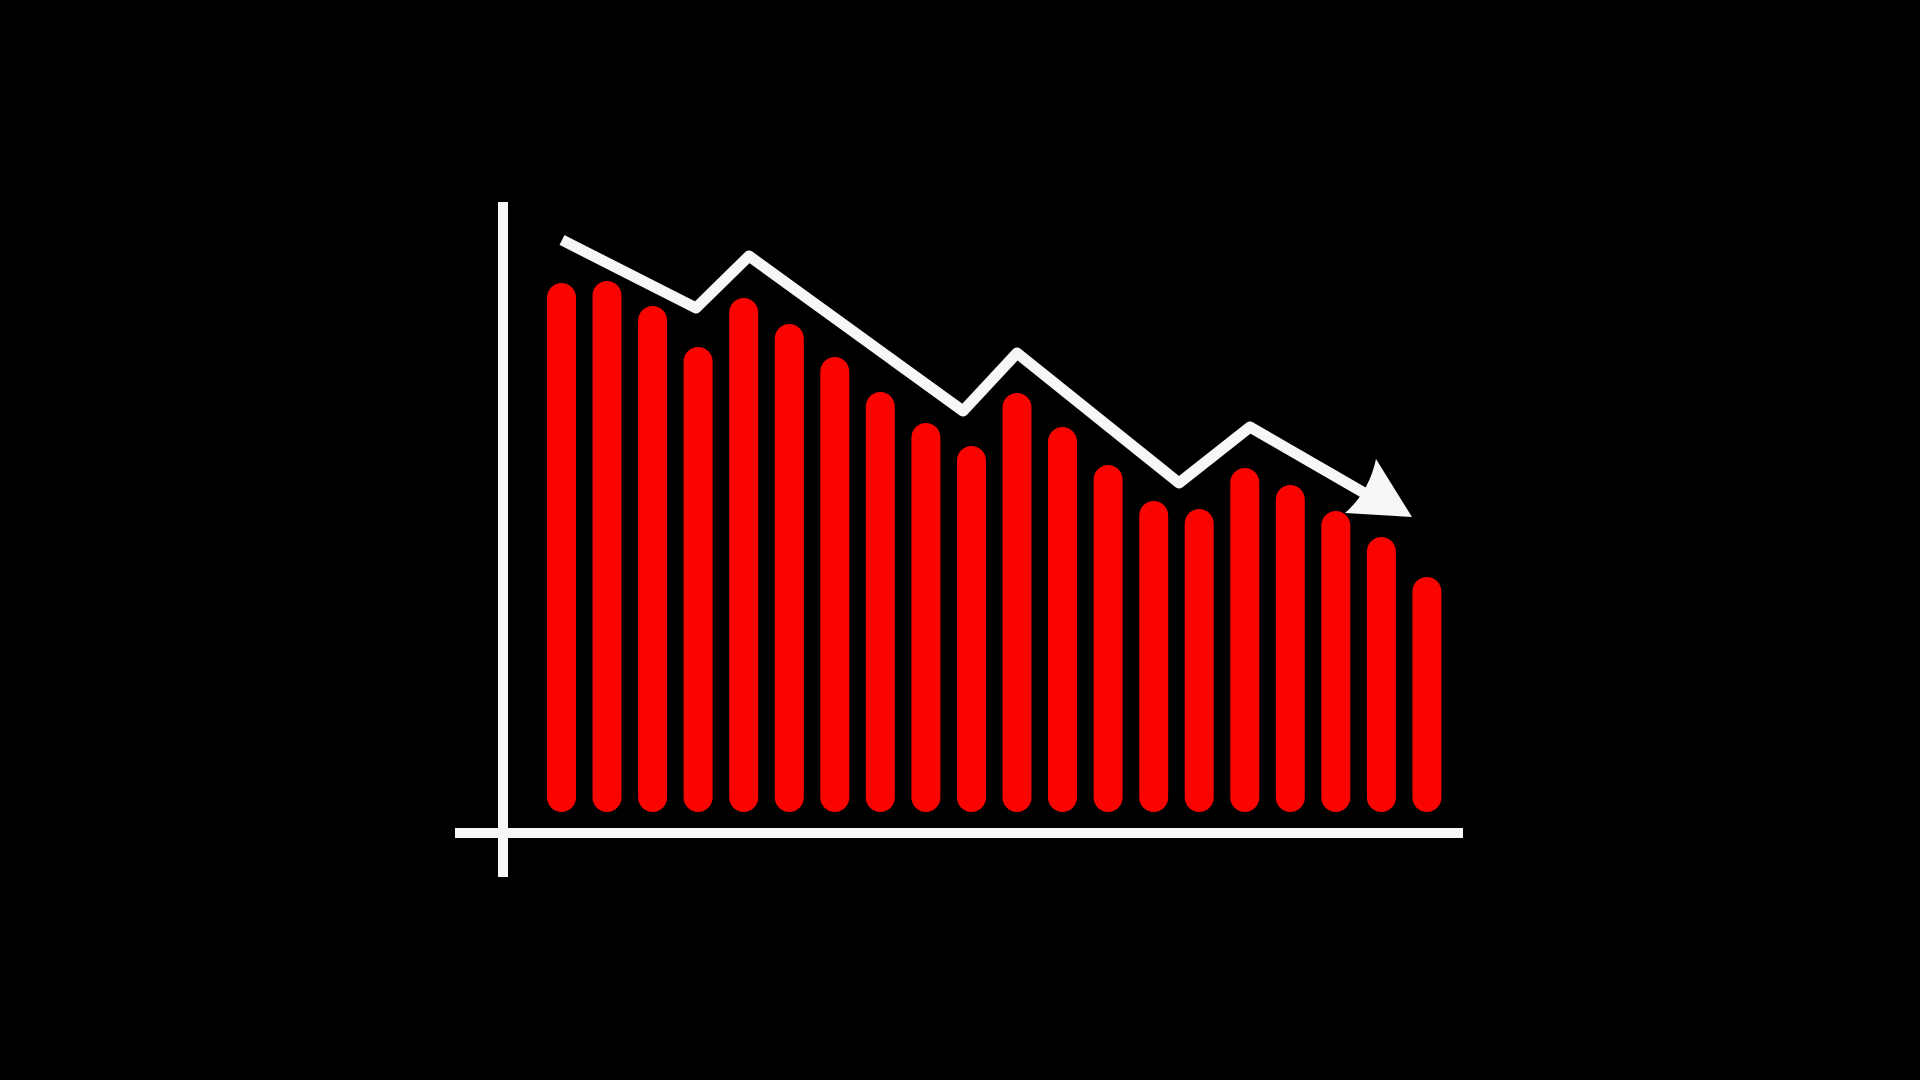  What do you see at coordinates (1378, 488) in the screenshot?
I see `trend-arrowhead-icon` at bounding box center [1378, 488].